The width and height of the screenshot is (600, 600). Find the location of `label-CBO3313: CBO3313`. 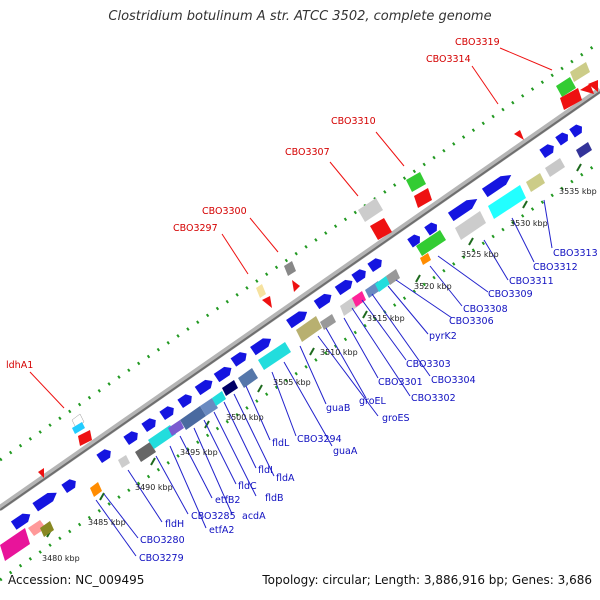

label-CBO3313: CBO3313 is located at coordinates (575, 253).